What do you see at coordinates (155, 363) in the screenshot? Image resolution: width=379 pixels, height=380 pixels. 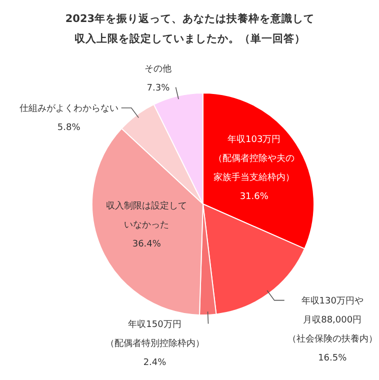 I see `data-label: 2.4%` at bounding box center [155, 363].